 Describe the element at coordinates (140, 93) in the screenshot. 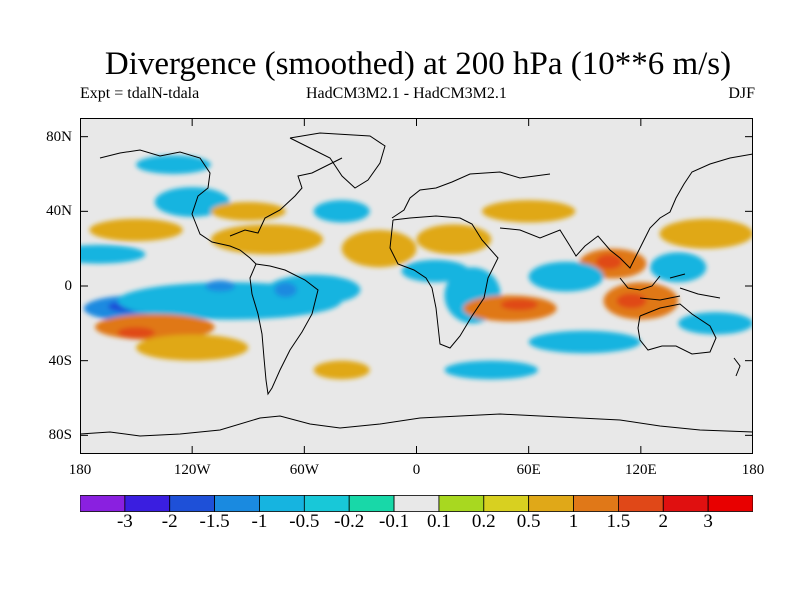

I see `experiment-label: Expt = tdalN-tdala` at that location.